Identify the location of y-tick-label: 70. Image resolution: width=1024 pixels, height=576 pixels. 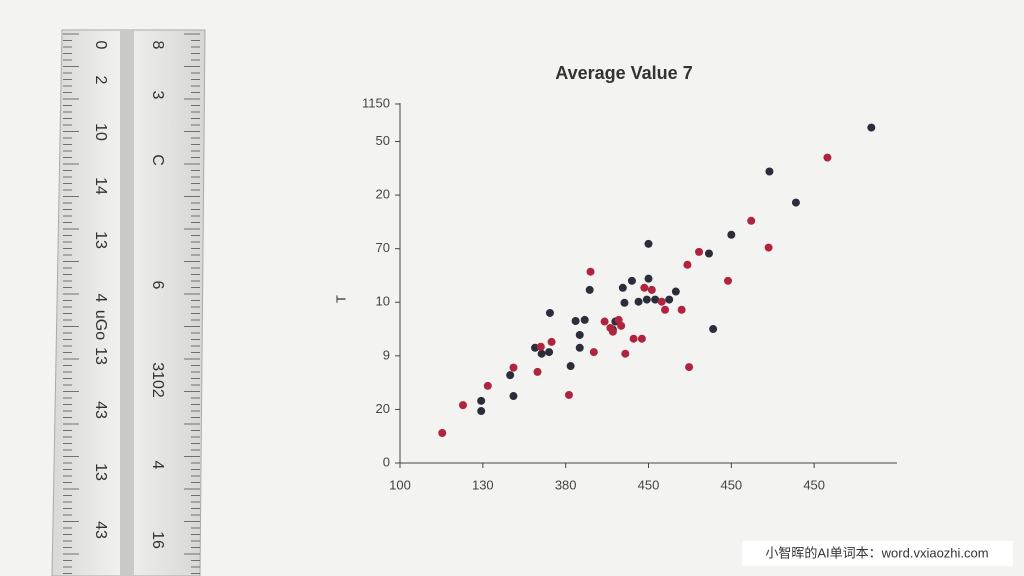
(383, 247).